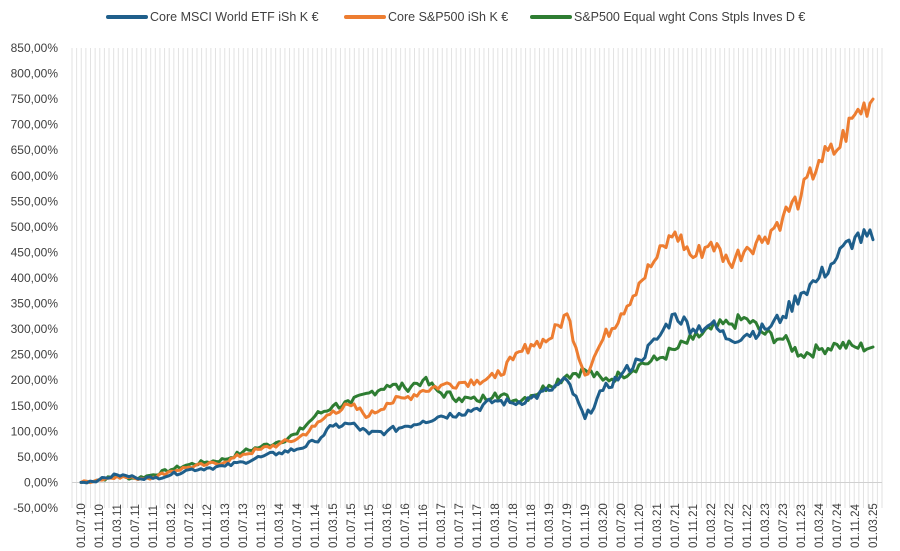  Describe the element at coordinates (37, 457) in the screenshot. I see `y-tick-label: 50,00%` at that location.